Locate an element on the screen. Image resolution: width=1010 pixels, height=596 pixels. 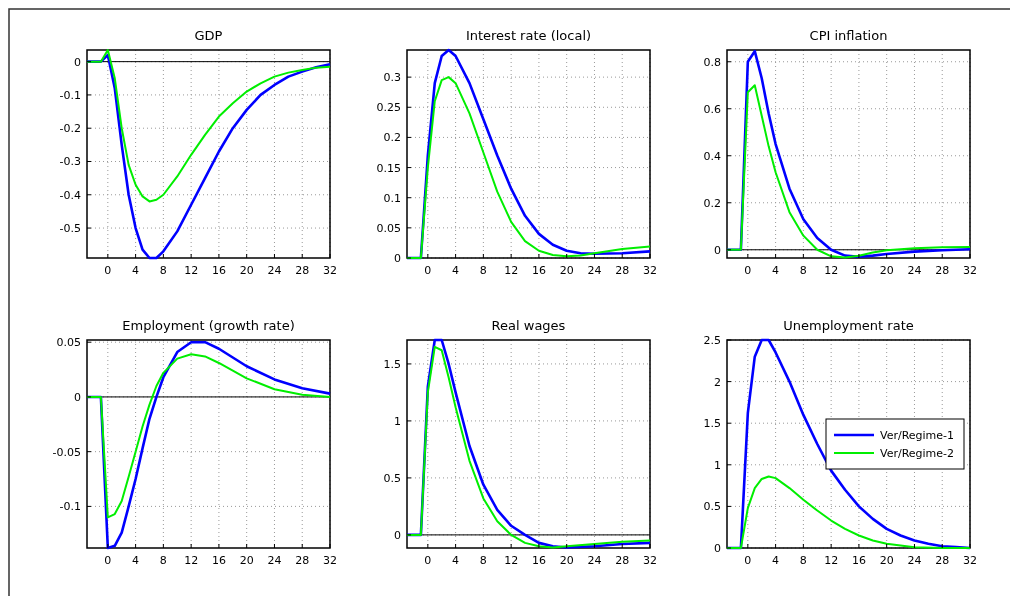
chart-title: Unemployment rate is located at coordinates (848, 325).